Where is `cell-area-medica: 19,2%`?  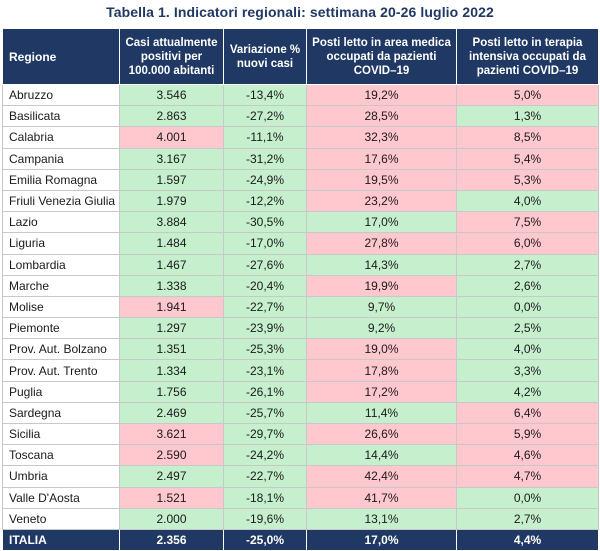 cell-area-medica: 19,2% is located at coordinates (381, 95).